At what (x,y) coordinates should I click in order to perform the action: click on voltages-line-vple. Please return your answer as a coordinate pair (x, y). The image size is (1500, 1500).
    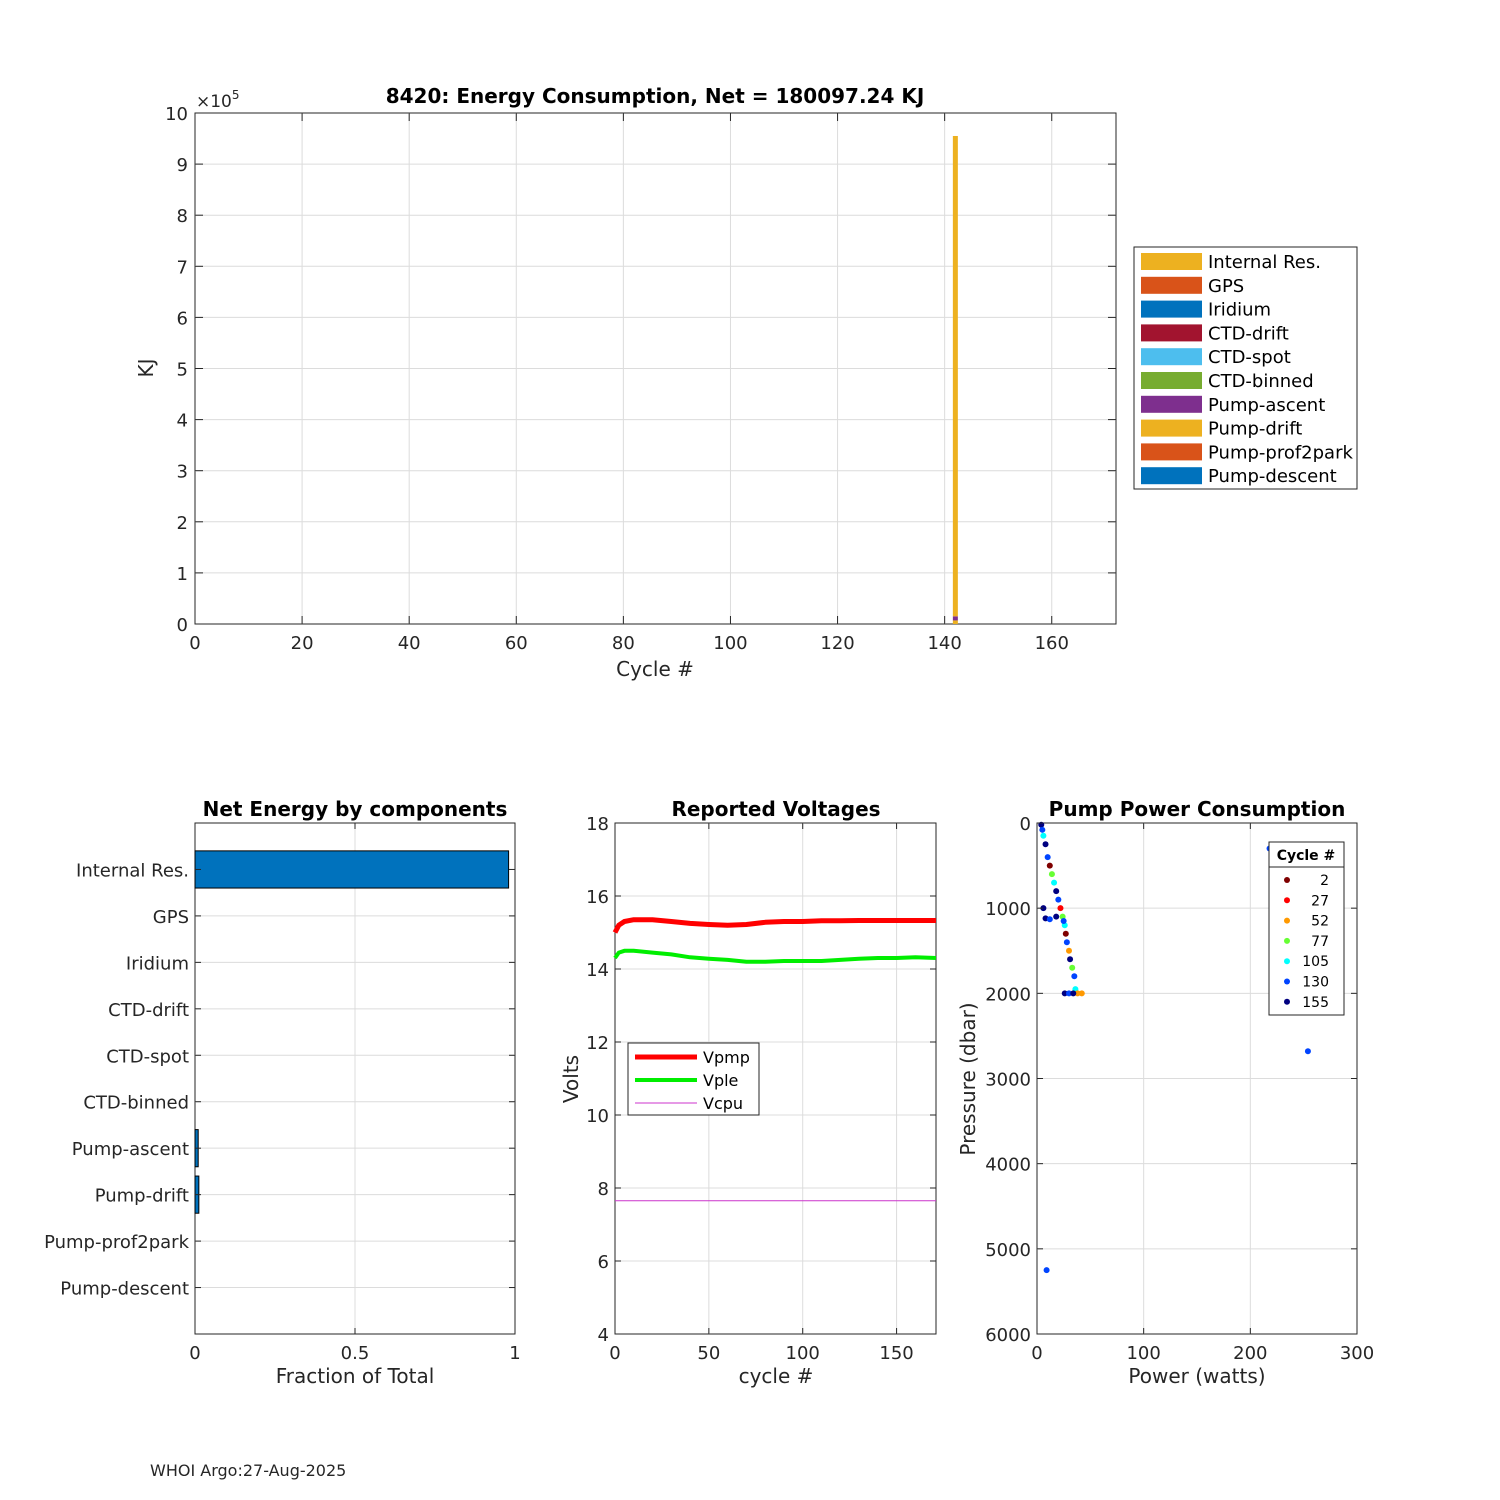
    Looking at the image, I should click on (775, 956).